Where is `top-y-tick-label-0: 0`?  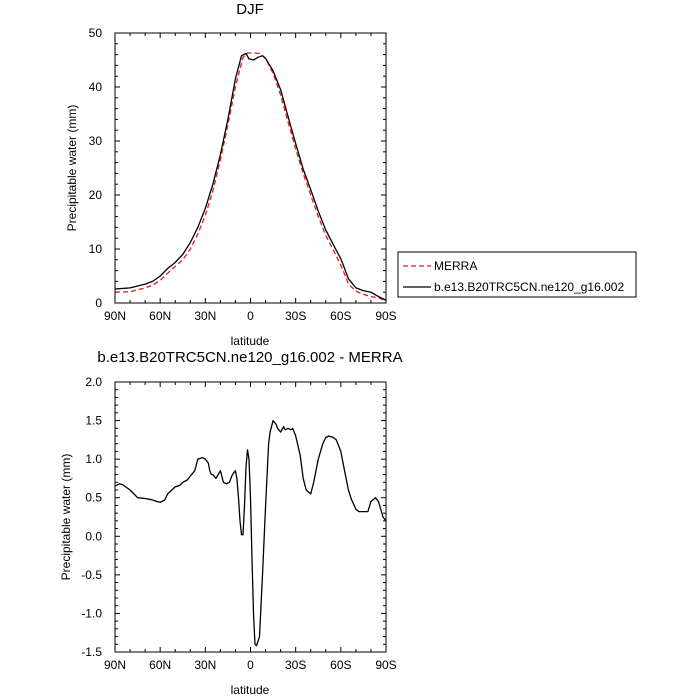 top-y-tick-label-0: 0 is located at coordinates (98, 303).